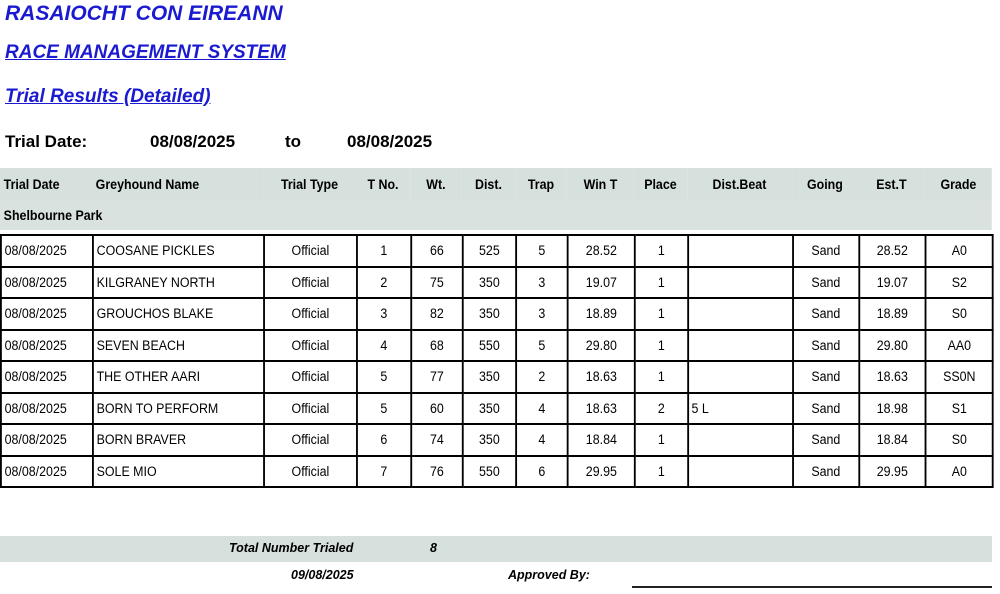 The image size is (1000, 594). What do you see at coordinates (959, 282) in the screenshot?
I see `cell-grade: S2` at bounding box center [959, 282].